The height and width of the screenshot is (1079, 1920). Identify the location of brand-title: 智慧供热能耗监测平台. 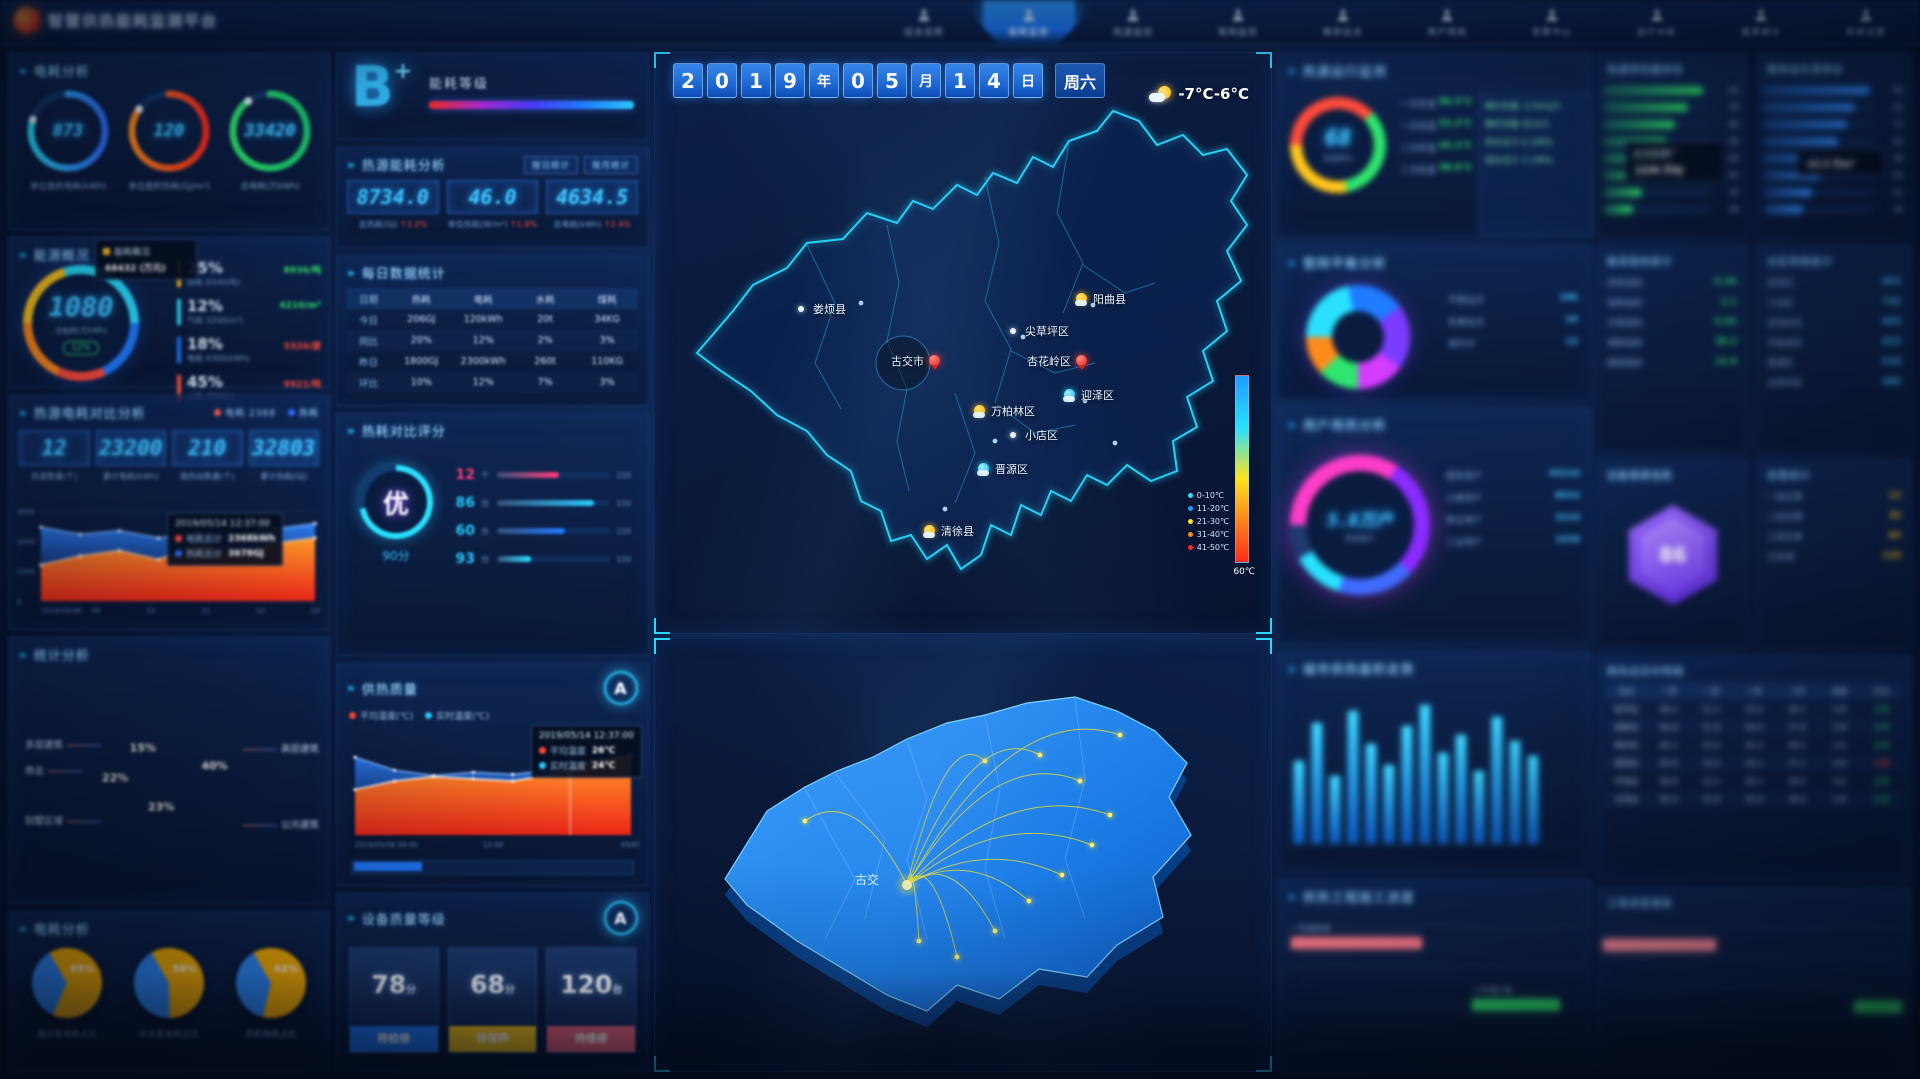
(133, 20).